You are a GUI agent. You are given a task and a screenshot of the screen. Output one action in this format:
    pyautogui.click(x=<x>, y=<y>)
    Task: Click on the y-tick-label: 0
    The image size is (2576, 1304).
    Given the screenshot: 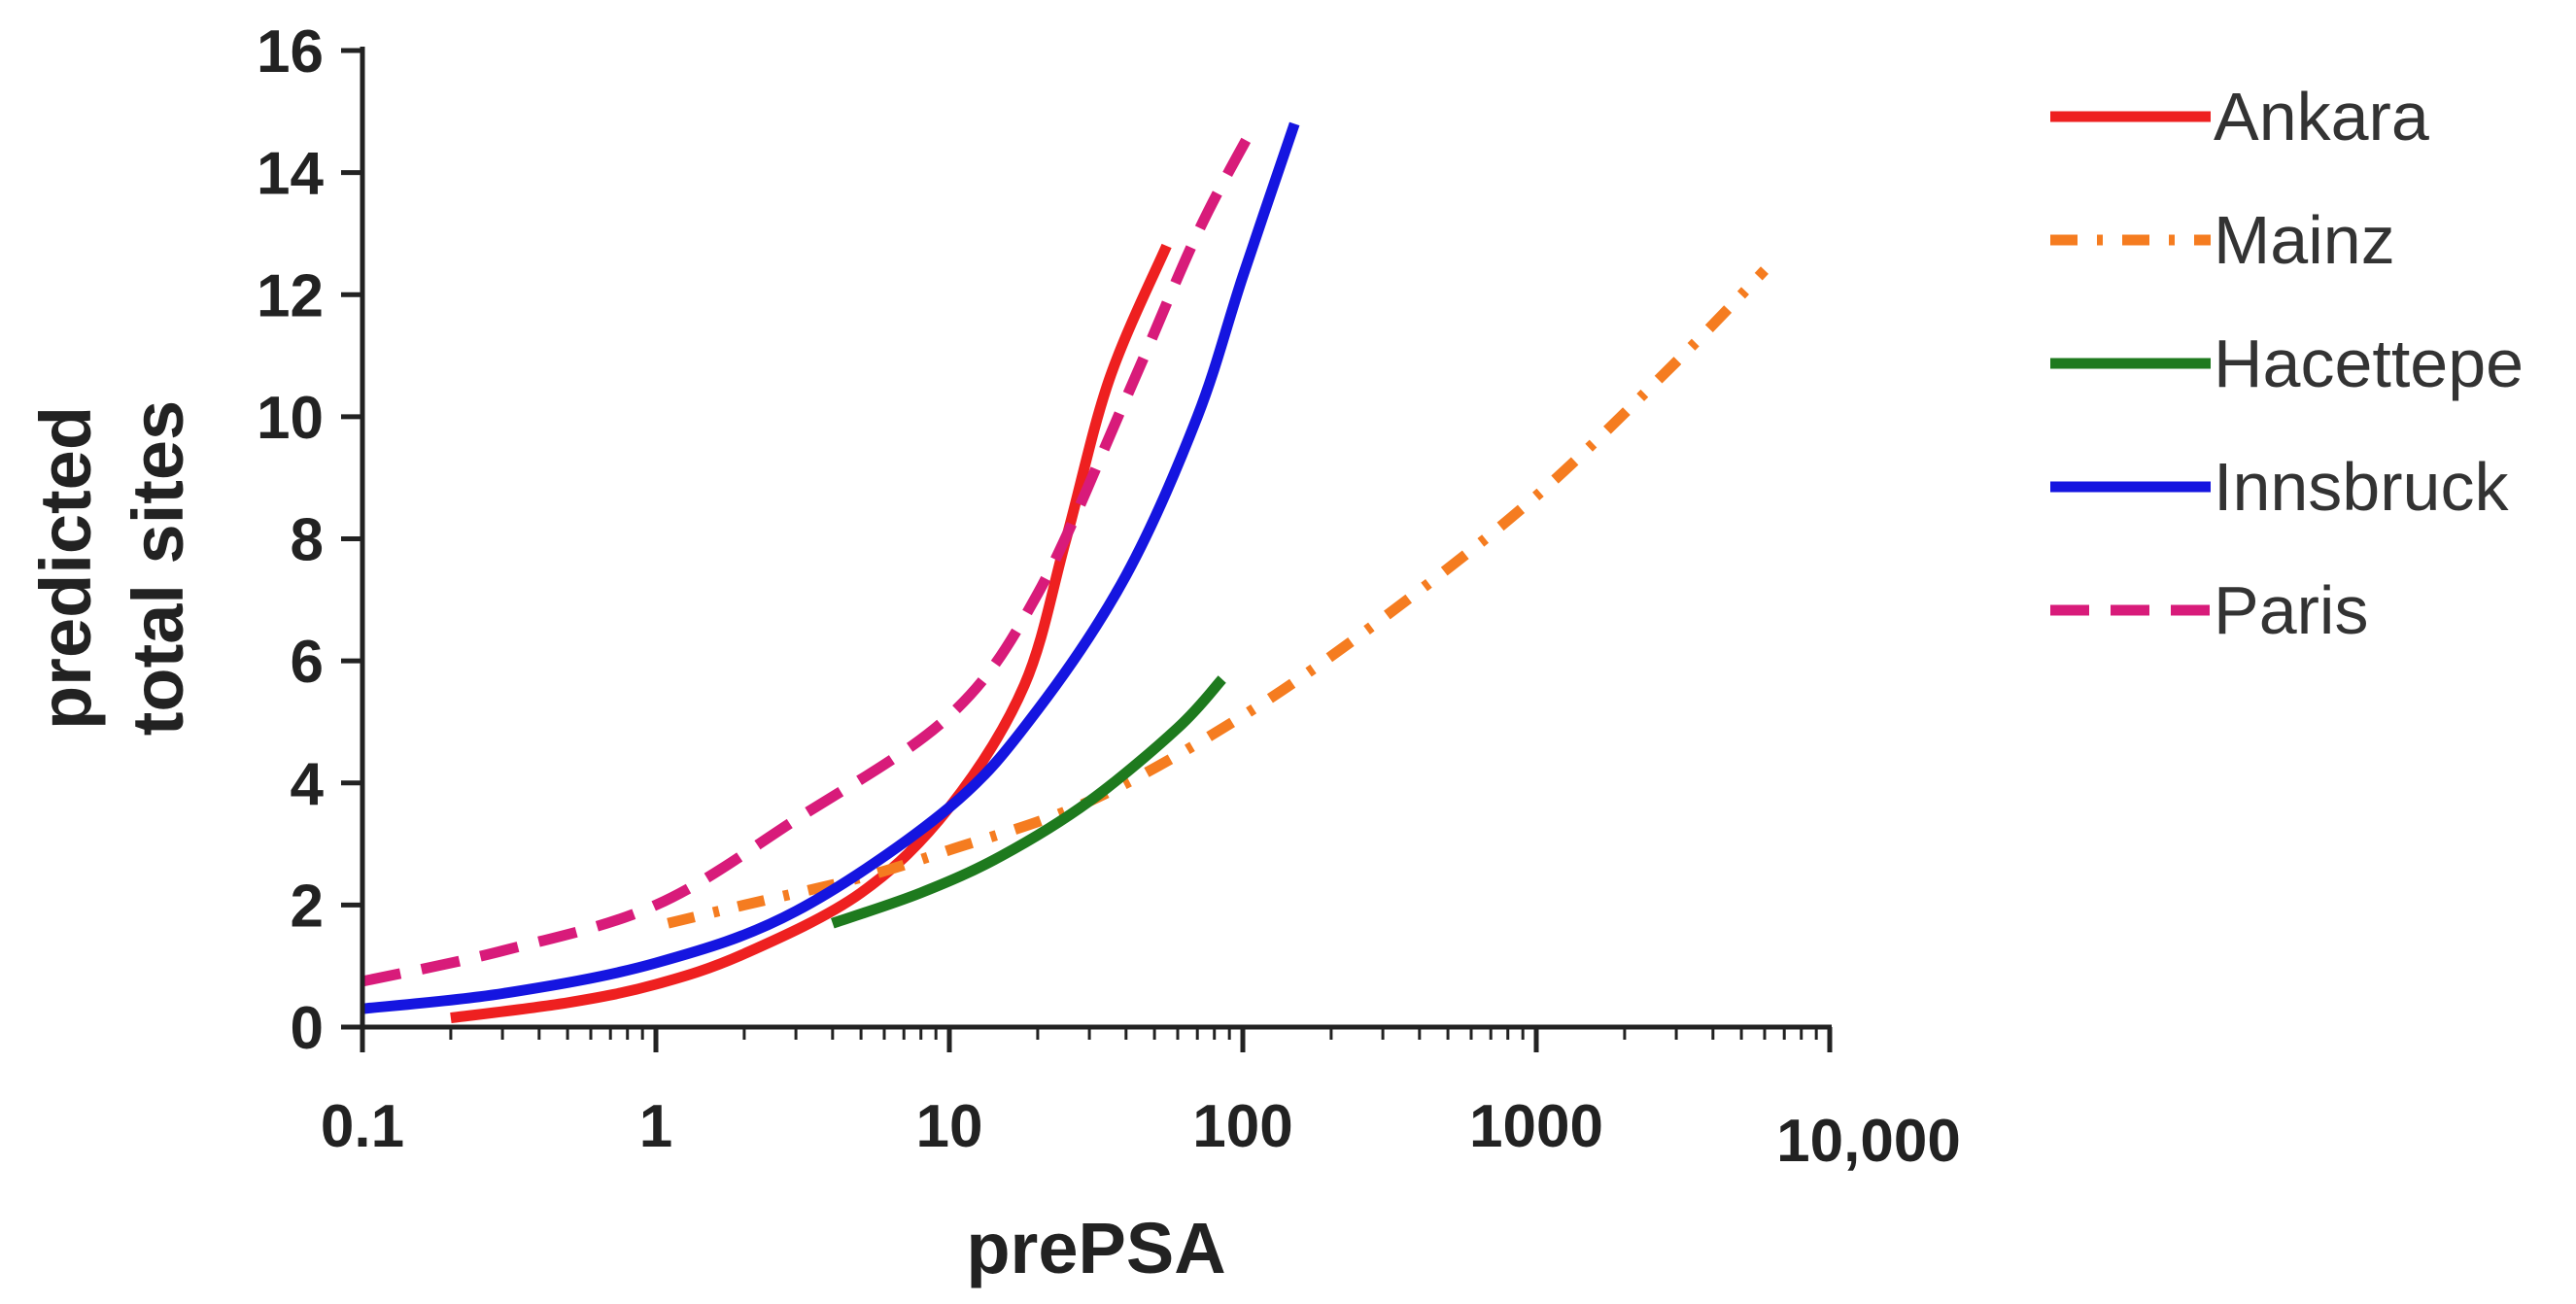 What is the action you would take?
    pyautogui.click(x=307, y=1028)
    